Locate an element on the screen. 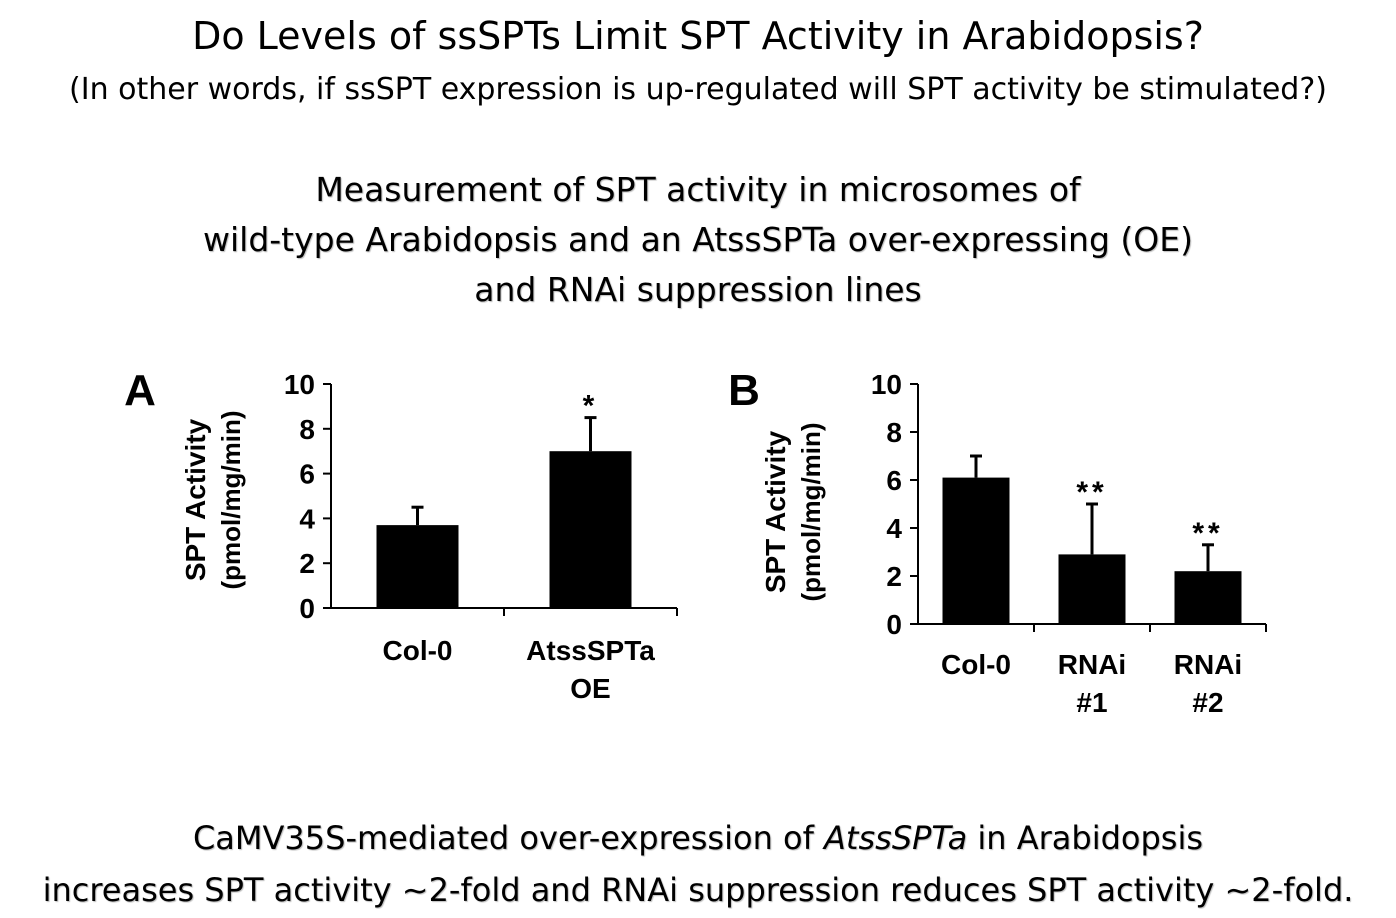  panel-a-y-tick-label: 6 is located at coordinates (307, 474).